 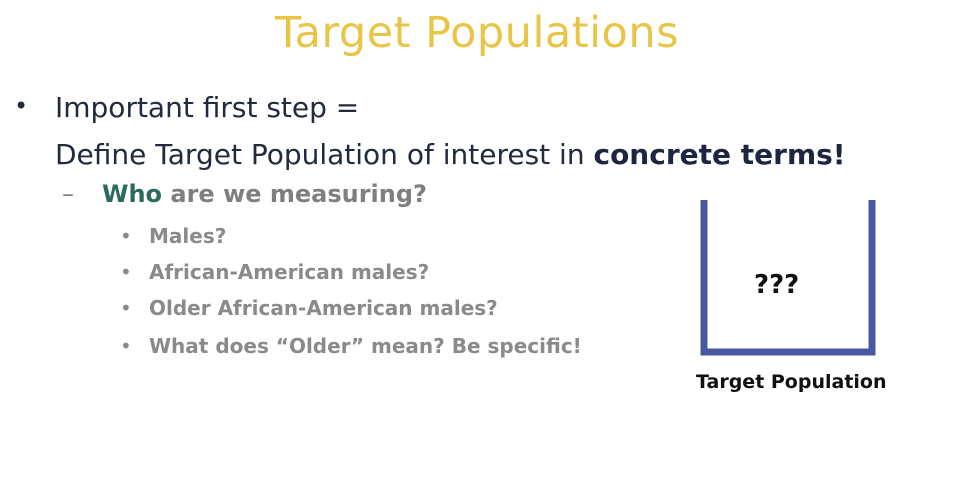 I want to click on example-item: • African-American males?, so click(x=274, y=272).